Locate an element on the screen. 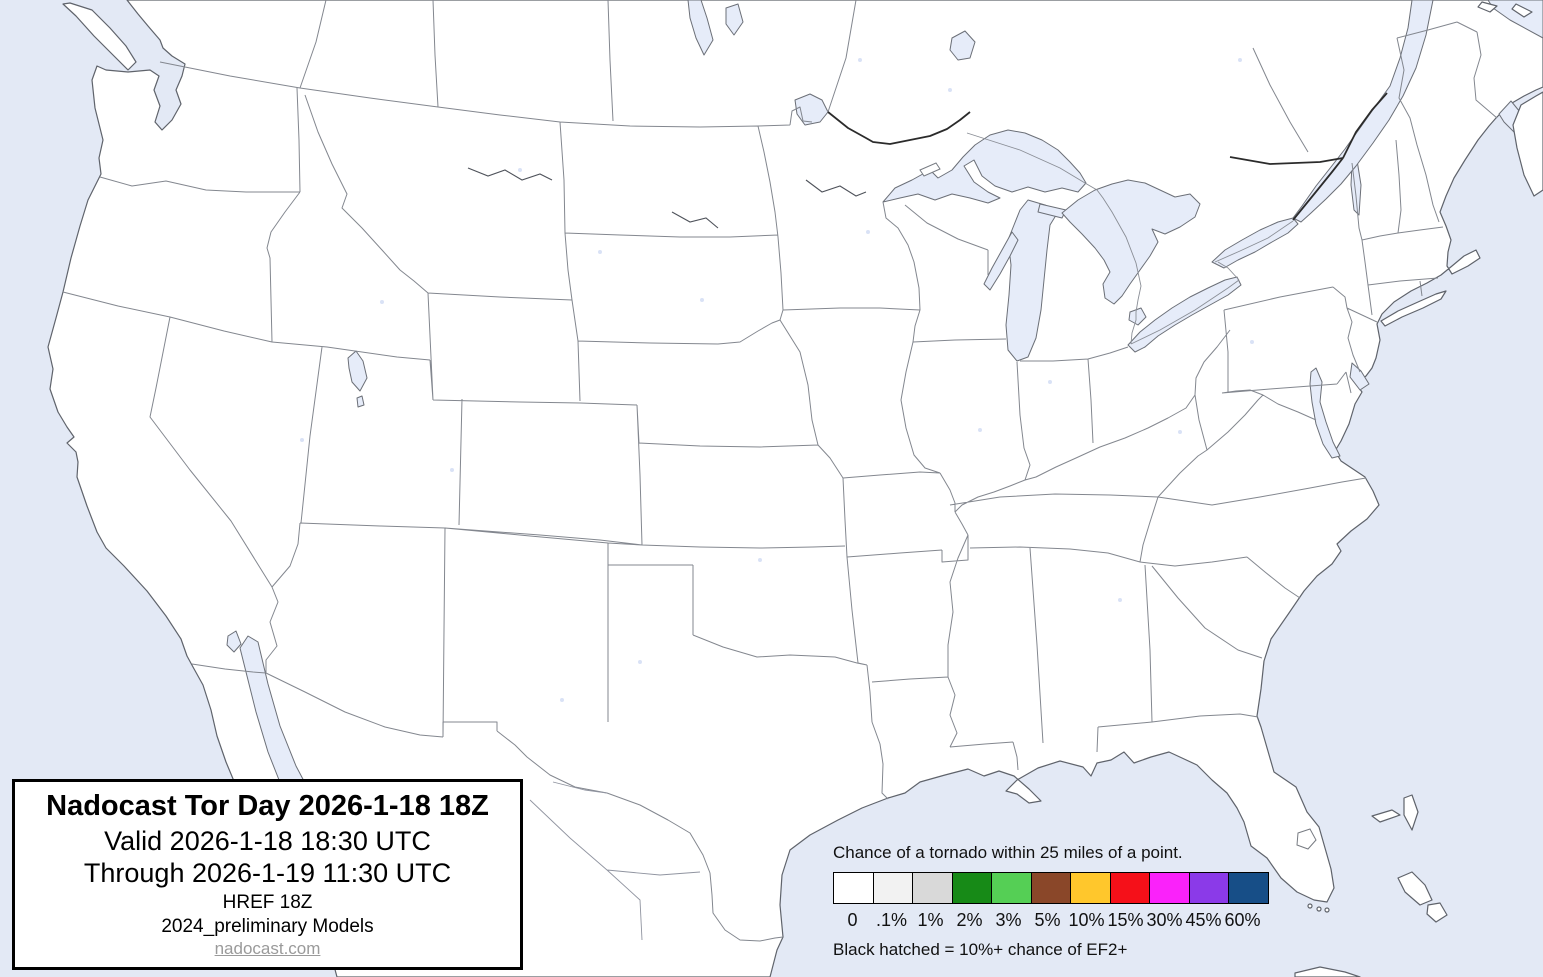  vancouver-island is located at coordinates (99, 36).